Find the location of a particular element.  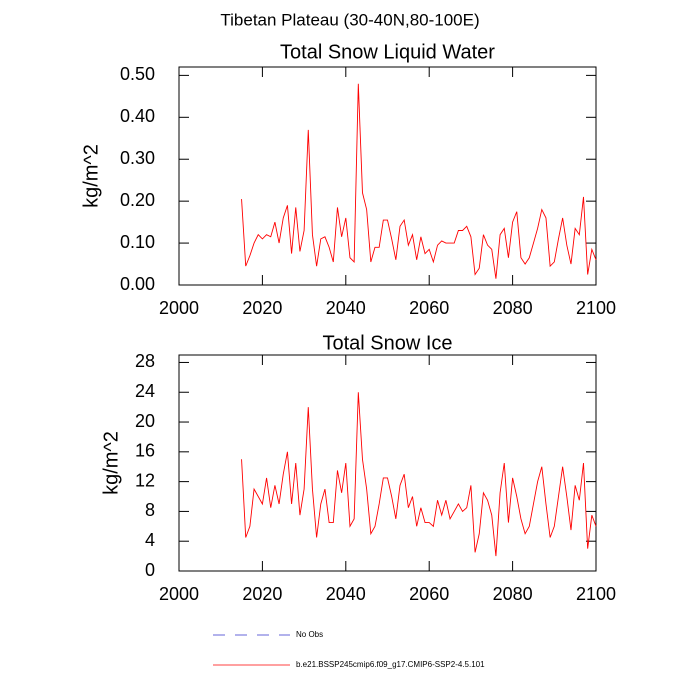

y-tick-label: 0.30 is located at coordinates (137, 158).